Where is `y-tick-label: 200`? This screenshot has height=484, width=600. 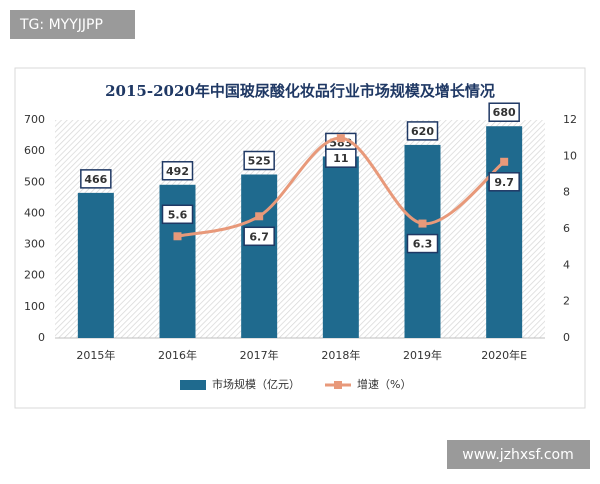
y-tick-label: 200 is located at coordinates (34, 275).